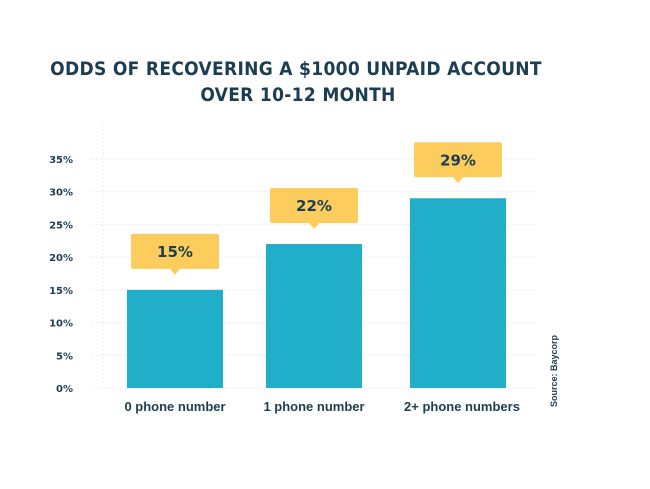 The width and height of the screenshot is (650, 489). I want to click on y-tick-label: 0%, so click(64, 389).